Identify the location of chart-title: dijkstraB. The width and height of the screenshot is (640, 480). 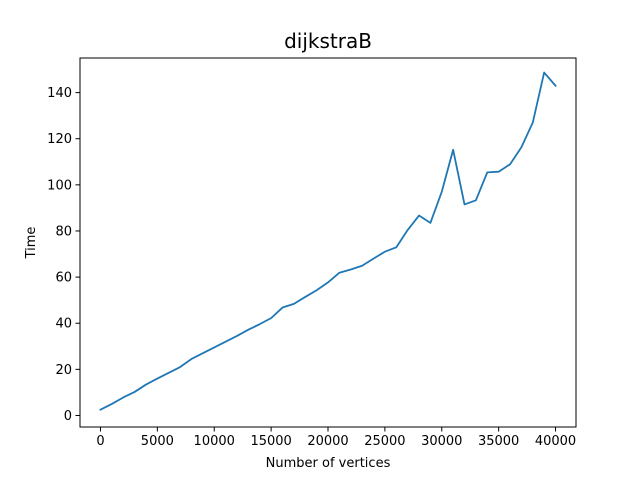
(328, 41).